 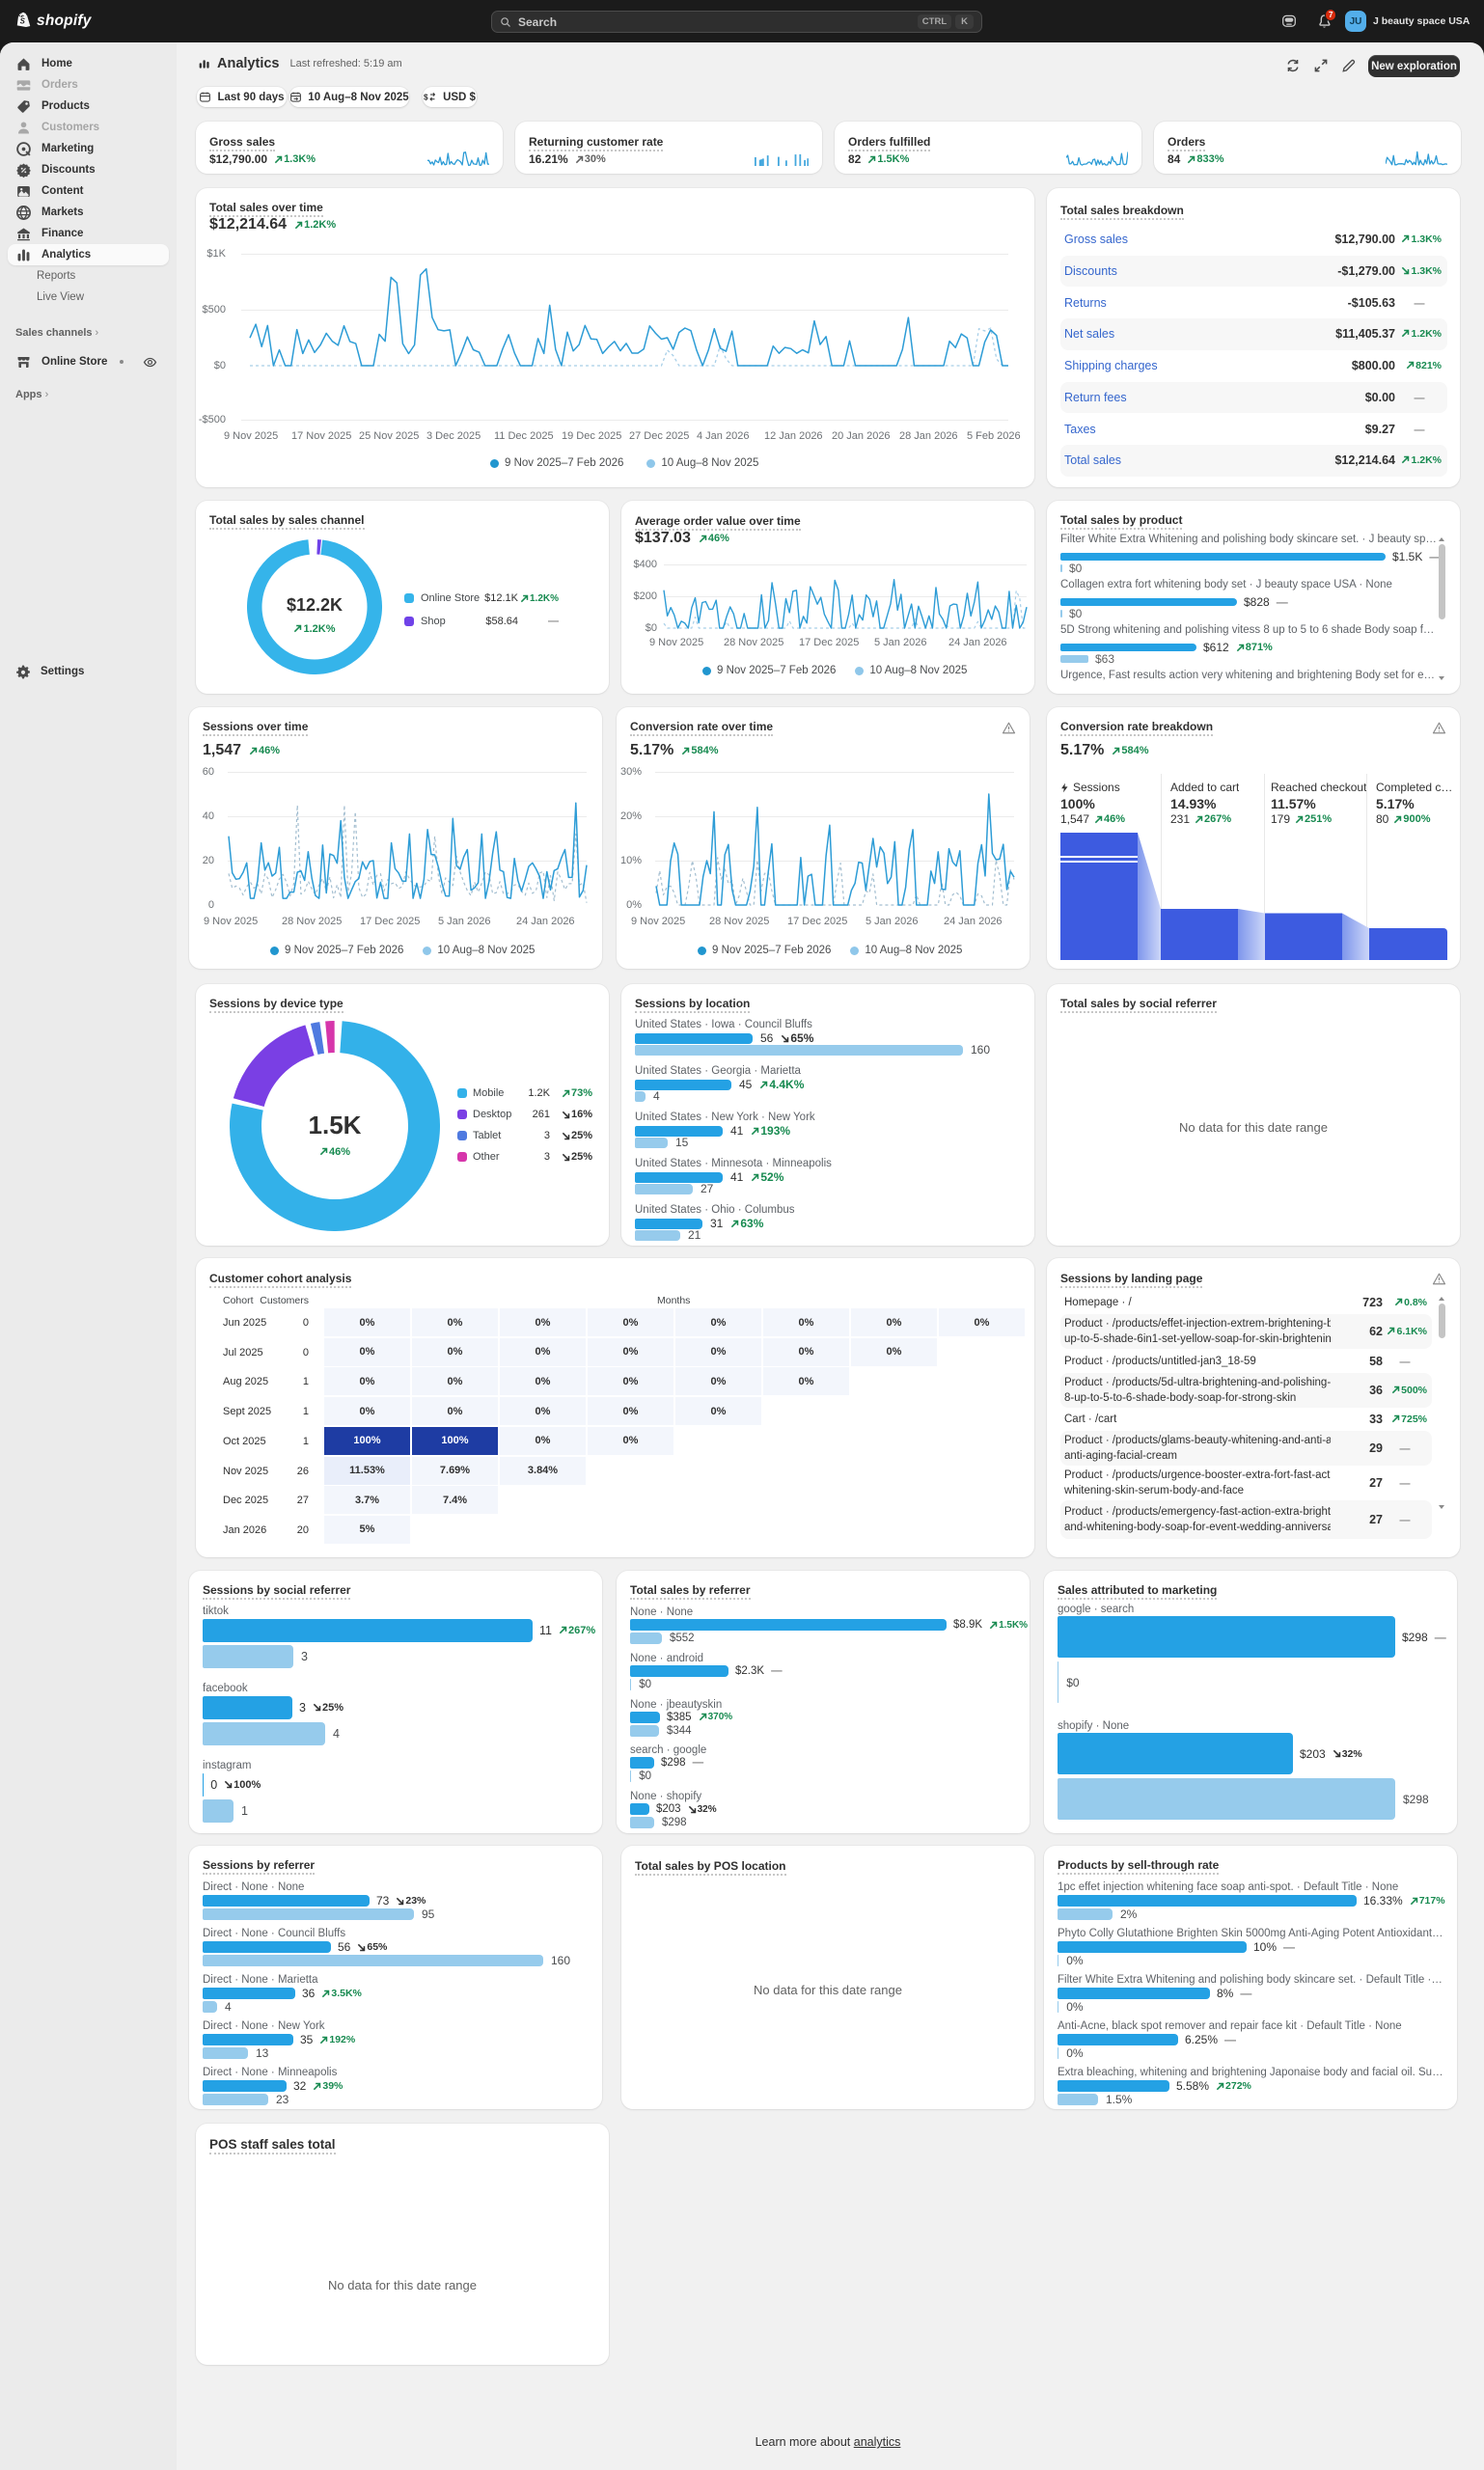 I want to click on svg-text: S, so click(x=23, y=20).